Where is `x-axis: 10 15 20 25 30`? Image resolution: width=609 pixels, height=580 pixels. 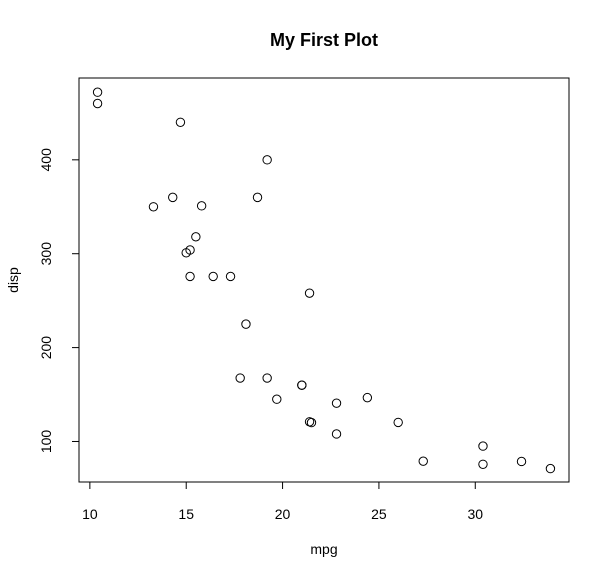
x-axis: 10 15 20 25 30 is located at coordinates (282, 501).